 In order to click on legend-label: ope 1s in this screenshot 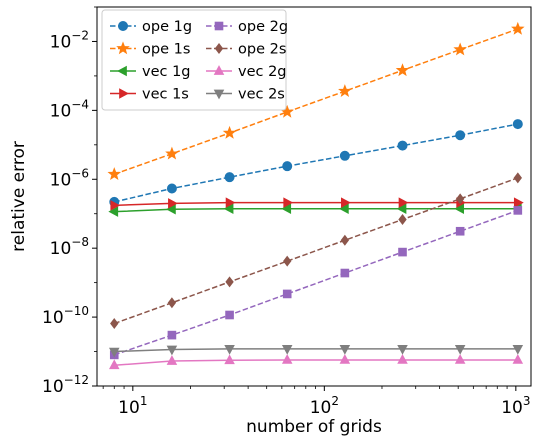, I will do `click(166, 50)`.